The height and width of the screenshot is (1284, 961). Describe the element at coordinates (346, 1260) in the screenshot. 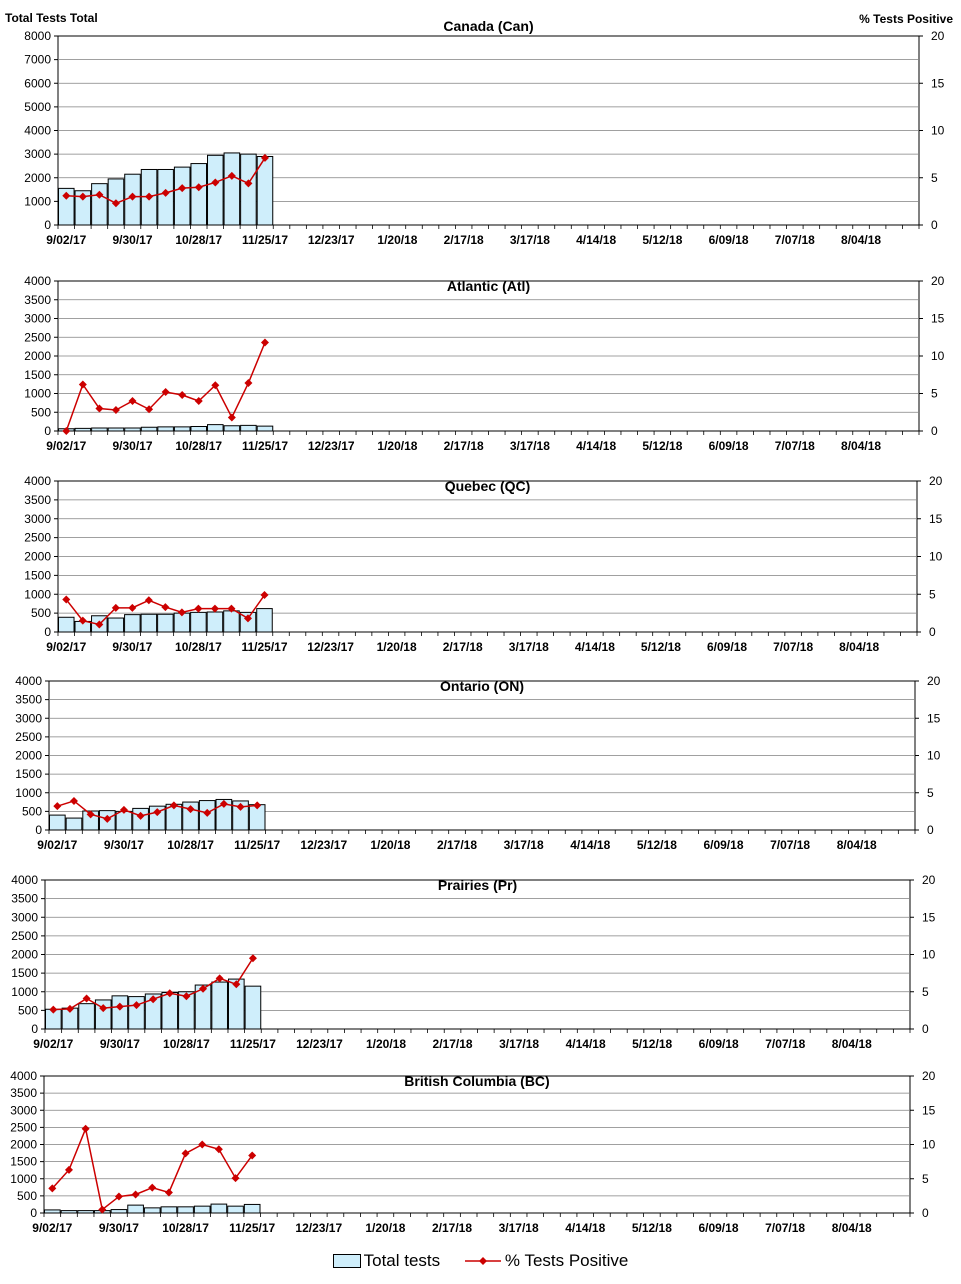

I see `legend-bar-swatch` at that location.